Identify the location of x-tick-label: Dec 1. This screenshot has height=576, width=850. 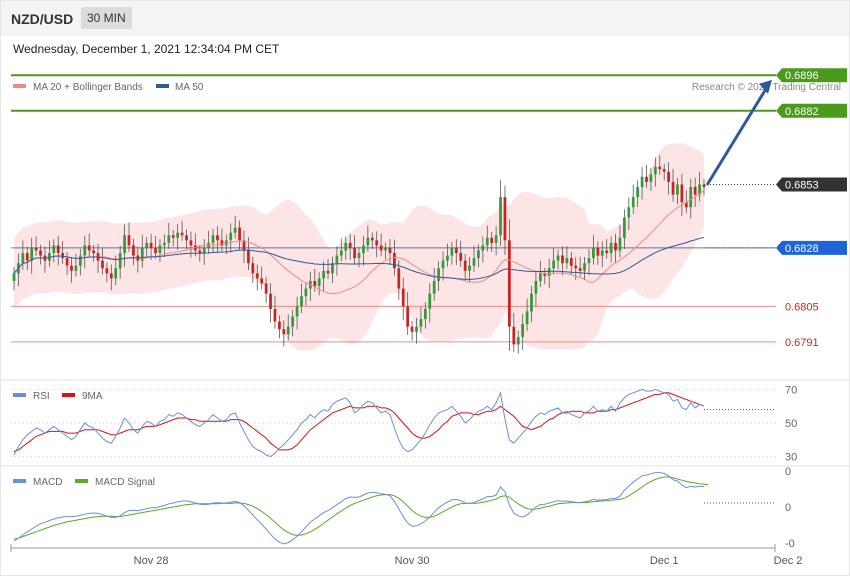
(664, 561).